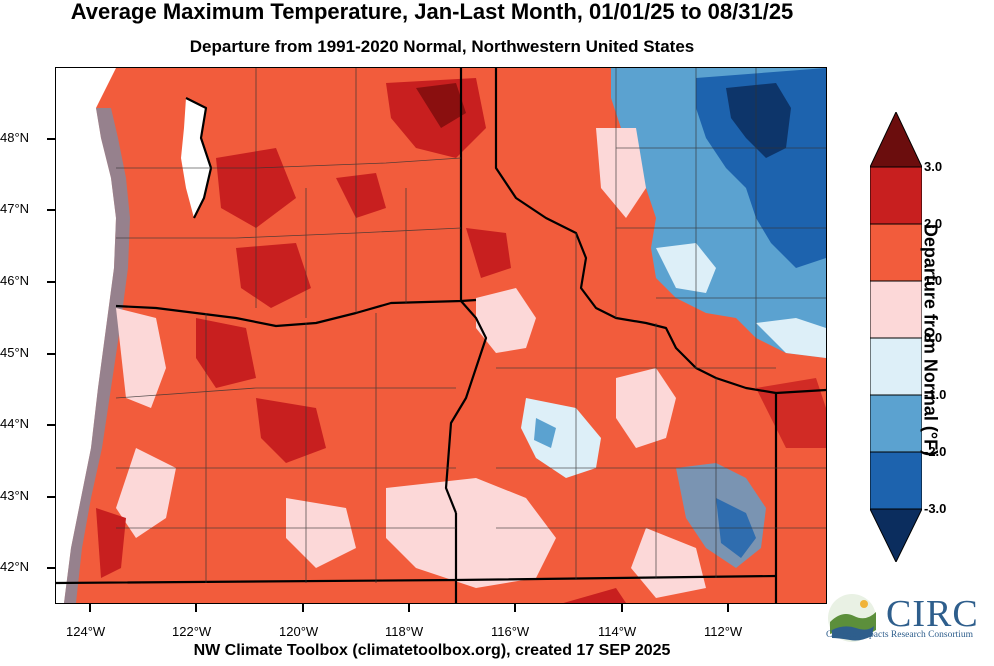  What do you see at coordinates (896, 535) in the screenshot?
I see `legend-bottom-arrow` at bounding box center [896, 535].